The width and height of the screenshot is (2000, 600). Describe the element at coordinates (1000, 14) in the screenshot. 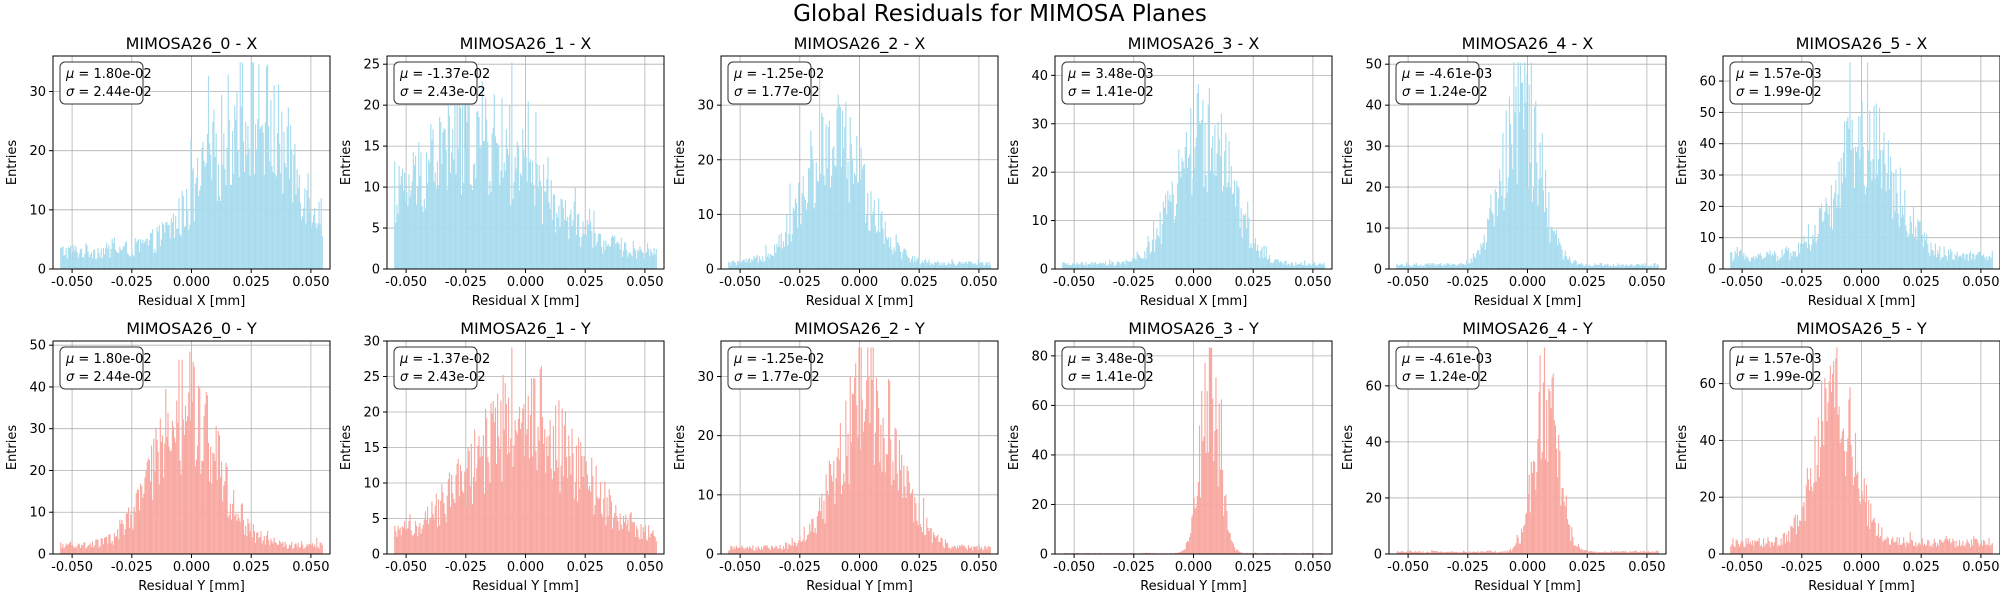

I see `figure-title: Global Residuals for MIMOSA Planes` at that location.